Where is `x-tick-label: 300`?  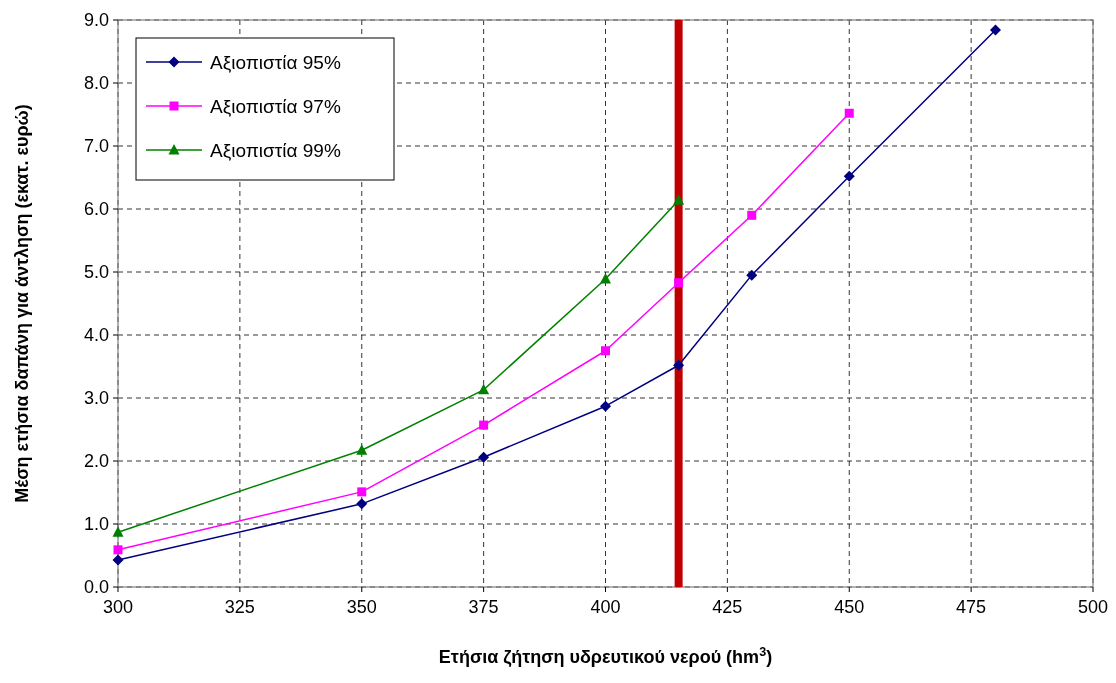 x-tick-label: 300 is located at coordinates (118, 607).